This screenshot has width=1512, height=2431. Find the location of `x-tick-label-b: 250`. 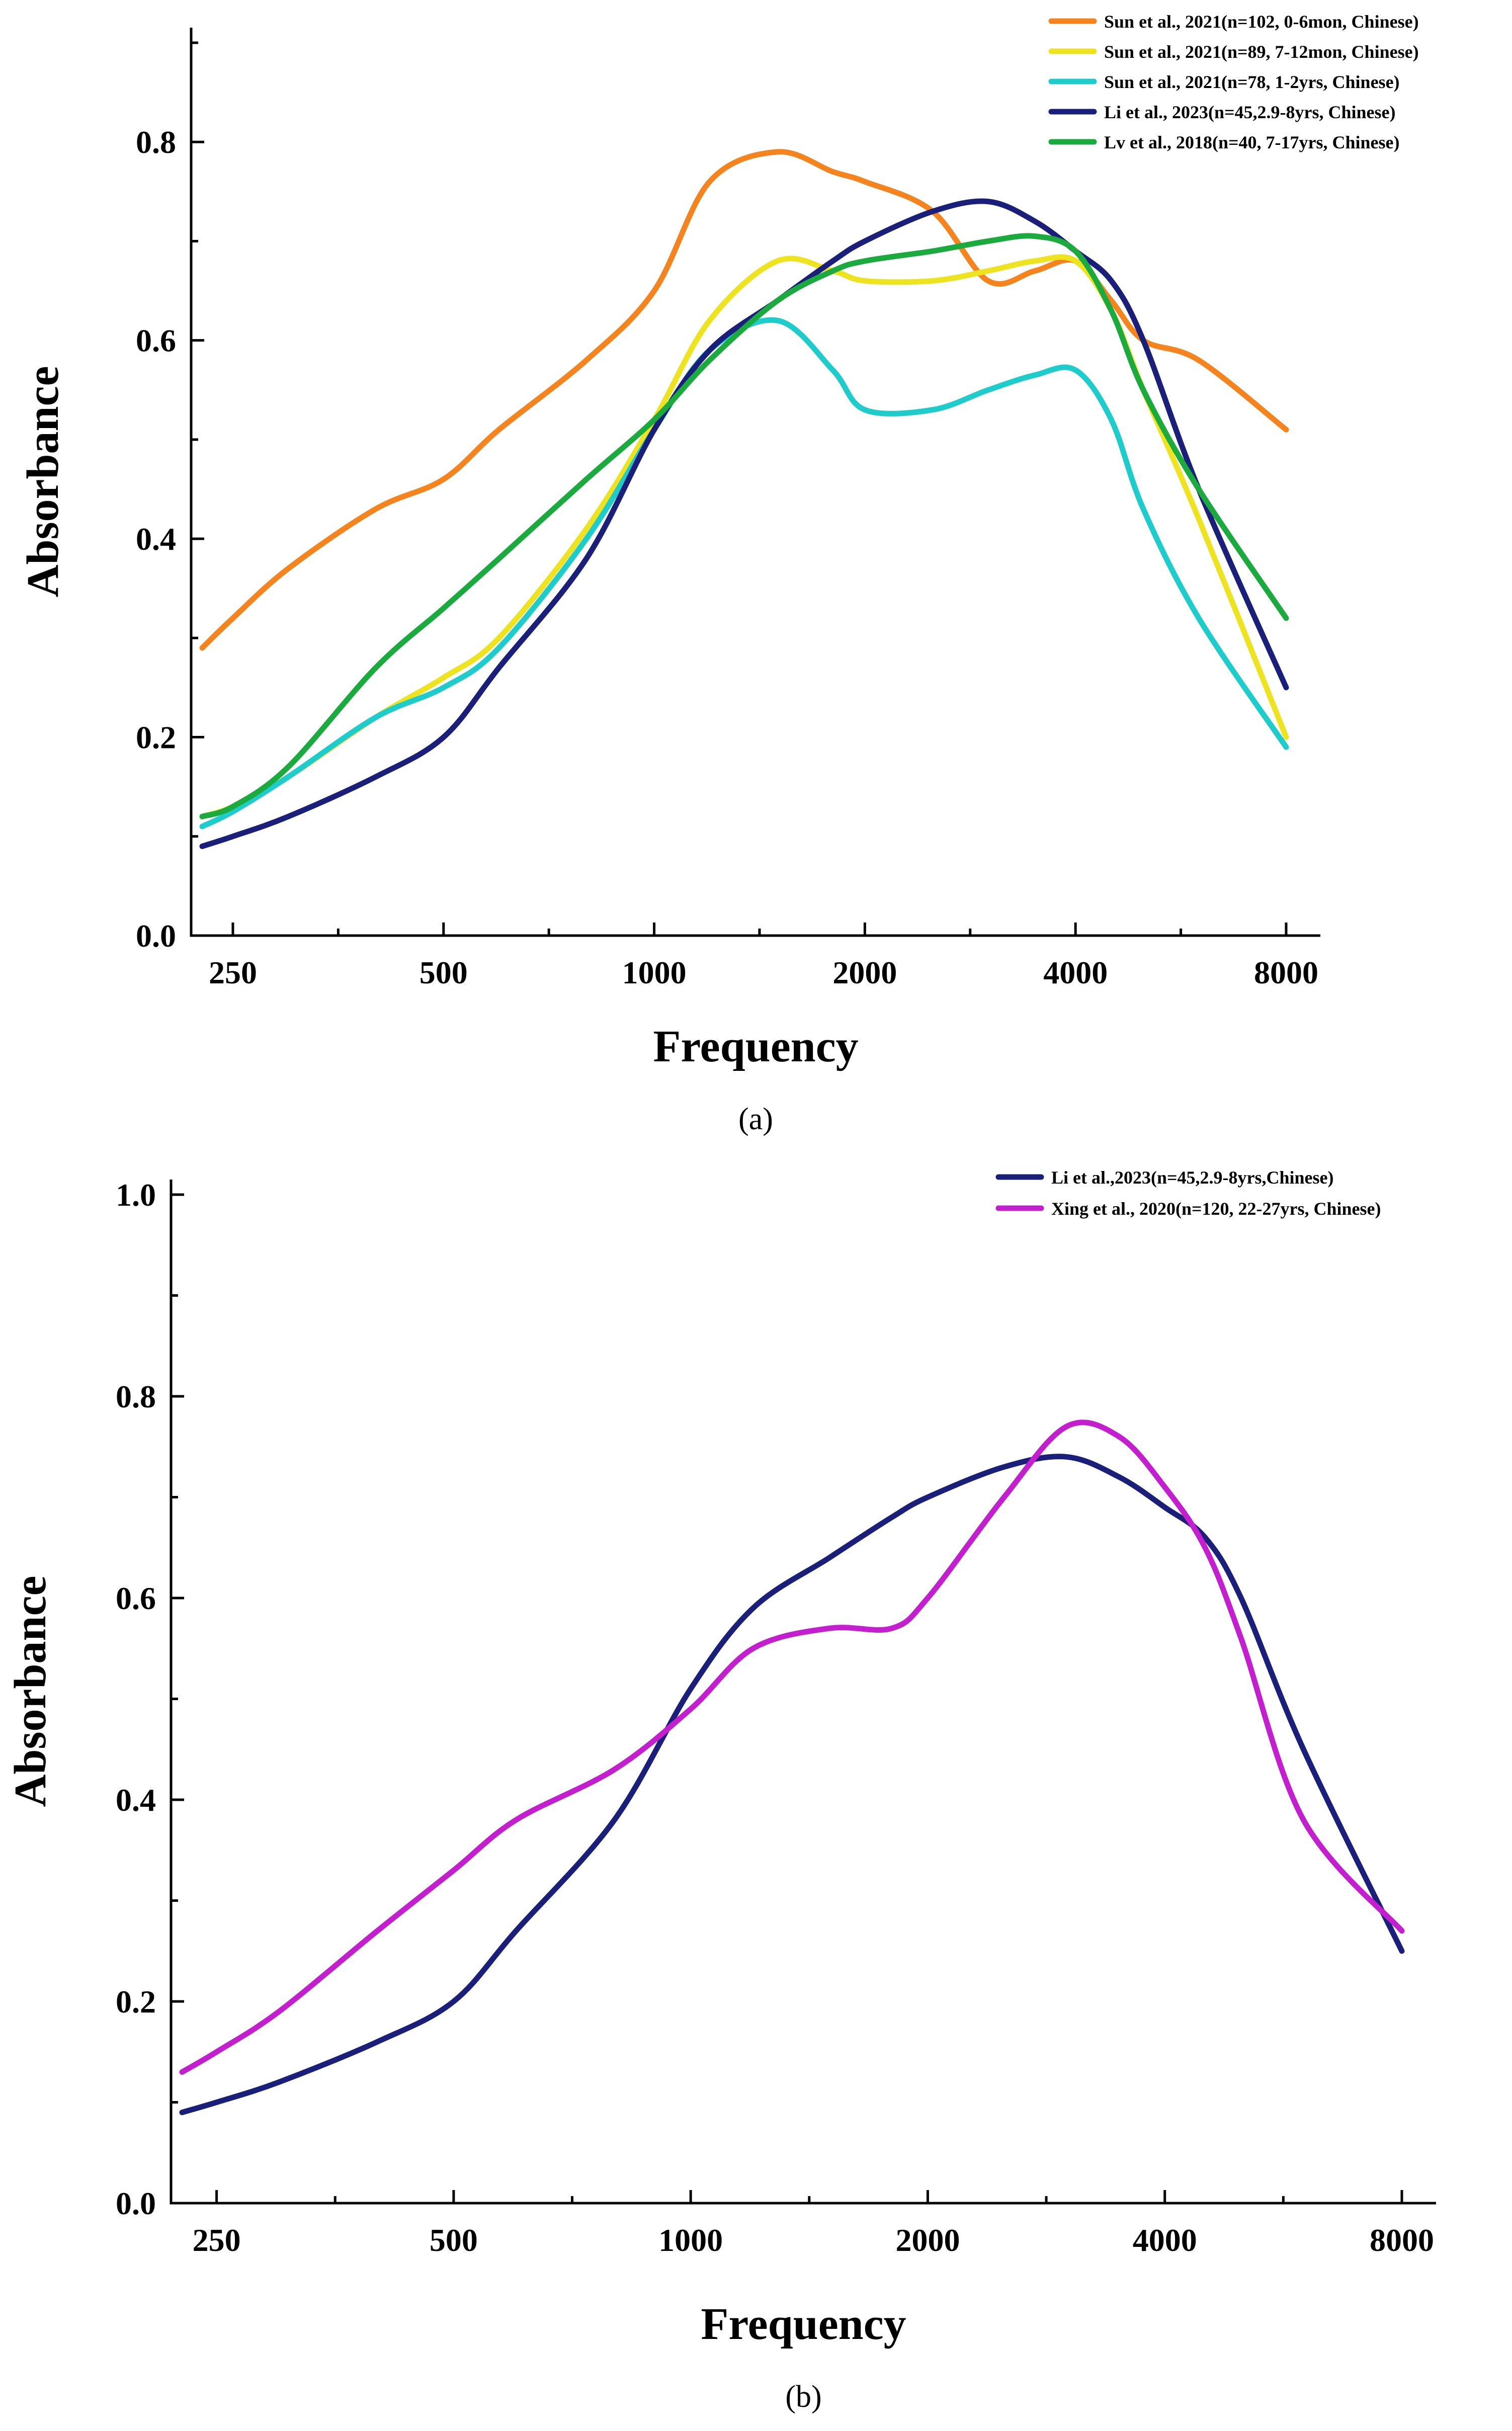

x-tick-label-b: 250 is located at coordinates (217, 2240).